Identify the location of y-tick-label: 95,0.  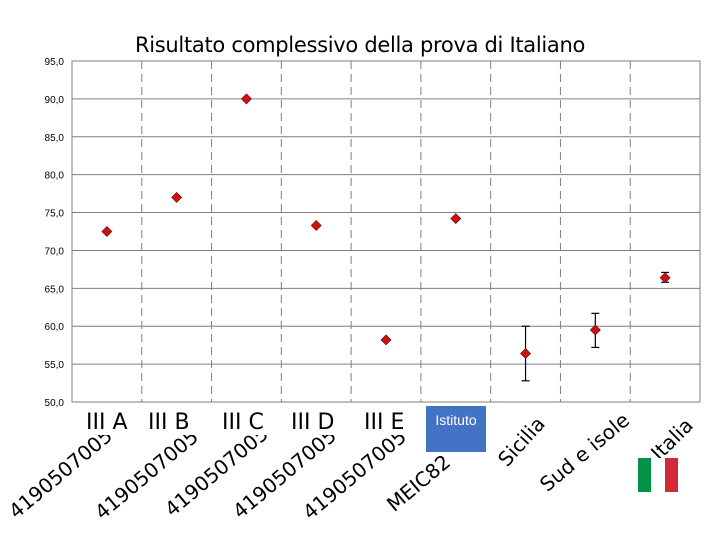
(55, 62).